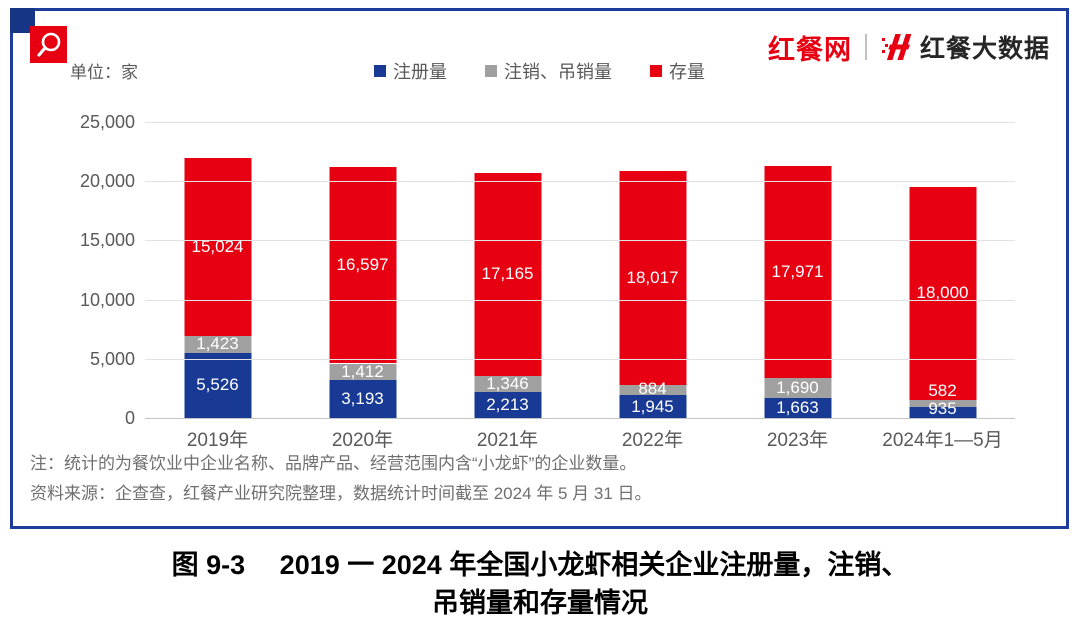 This screenshot has height=640, width=1080. I want to click on chart-legend: 注册量 注销、吊销量 存量, so click(539, 71).